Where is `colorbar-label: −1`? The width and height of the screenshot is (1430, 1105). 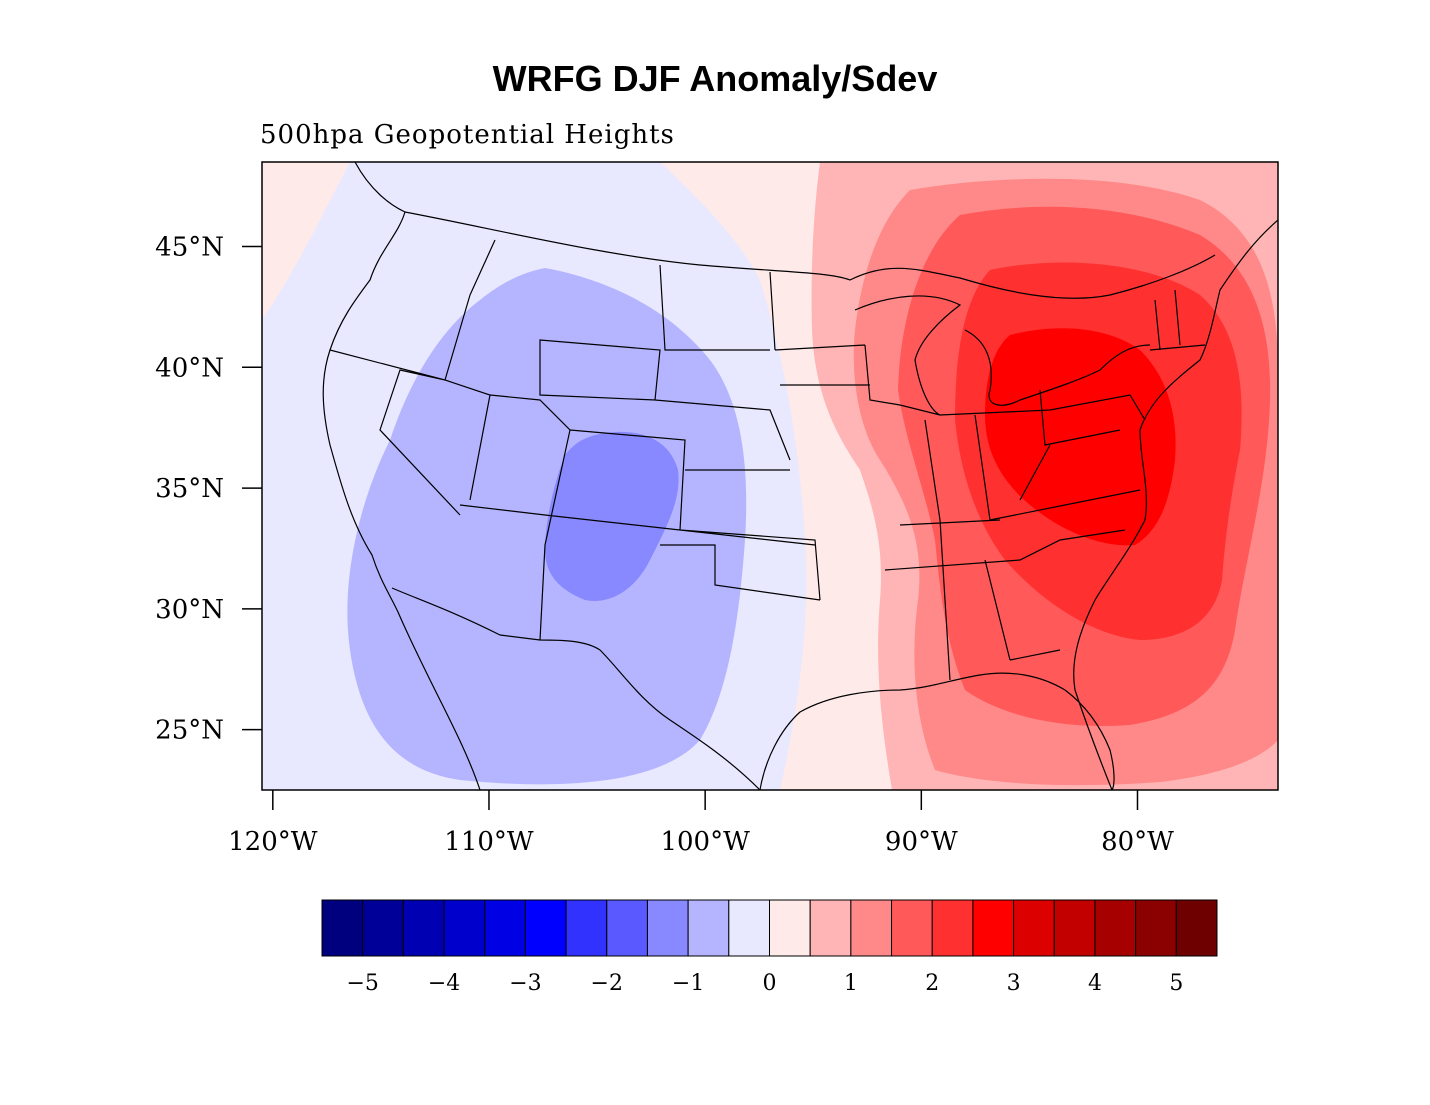 colorbar-label: −1 is located at coordinates (688, 983).